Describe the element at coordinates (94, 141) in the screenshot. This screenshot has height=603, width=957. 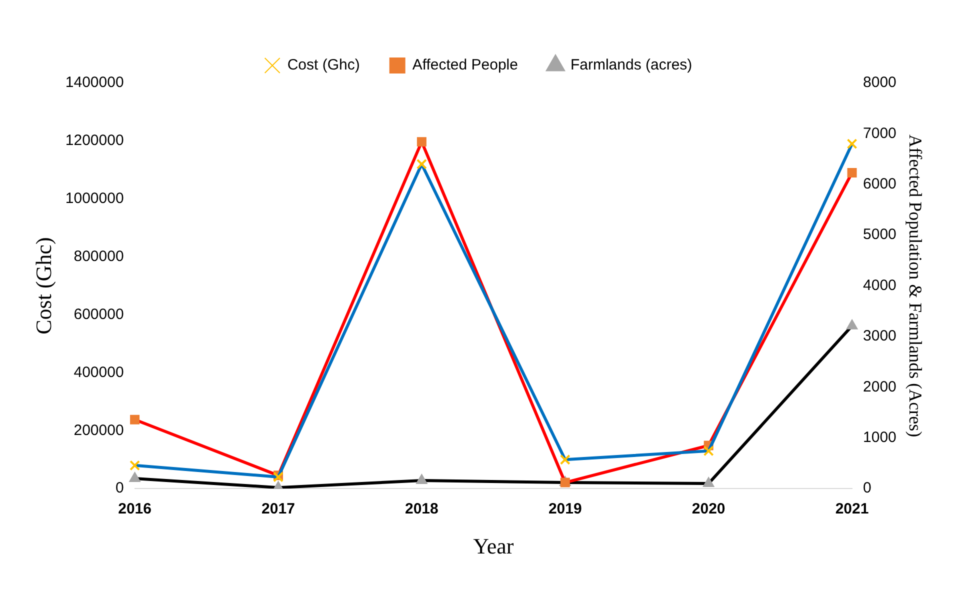
I see `y-tick-label: 1200000` at that location.